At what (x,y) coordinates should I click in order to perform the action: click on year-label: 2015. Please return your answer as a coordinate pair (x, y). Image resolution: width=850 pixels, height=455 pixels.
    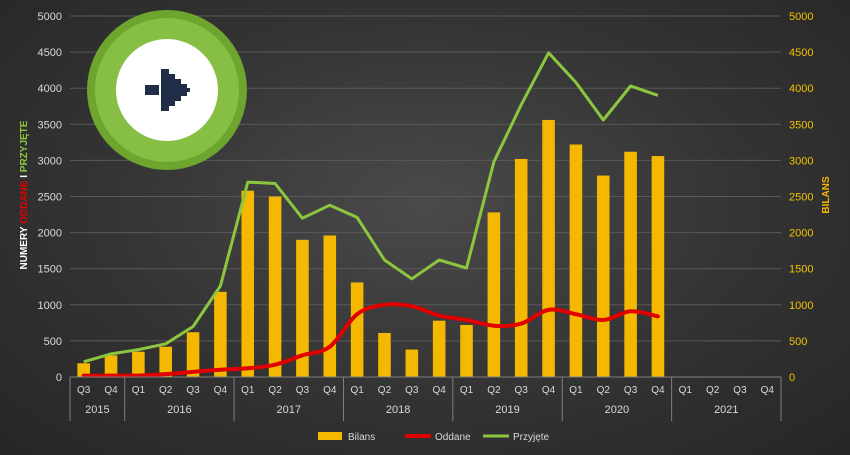
    Looking at the image, I should click on (97, 410).